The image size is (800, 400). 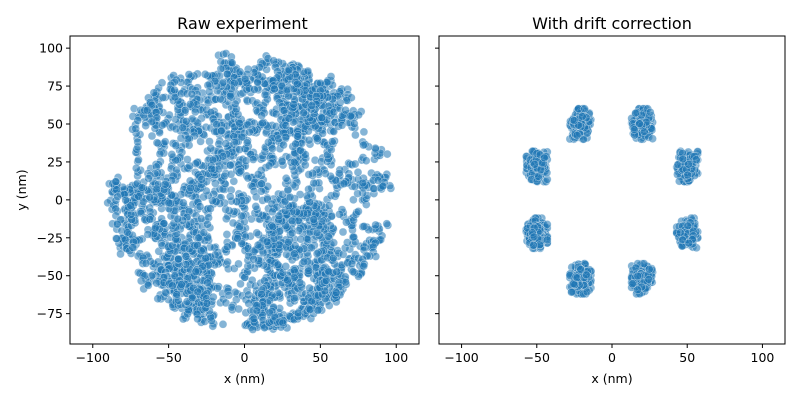 What do you see at coordinates (537, 357) in the screenshot?
I see `x-tick-label: −50` at bounding box center [537, 357].